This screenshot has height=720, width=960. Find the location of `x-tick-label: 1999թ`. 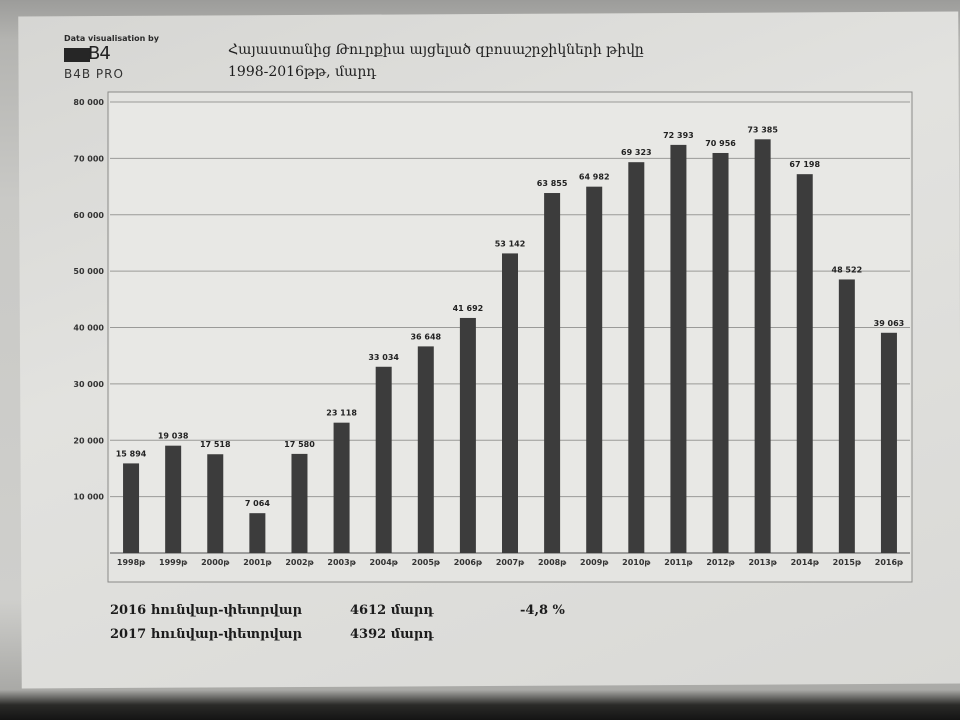

x-tick-label: 1999թ is located at coordinates (173, 562).